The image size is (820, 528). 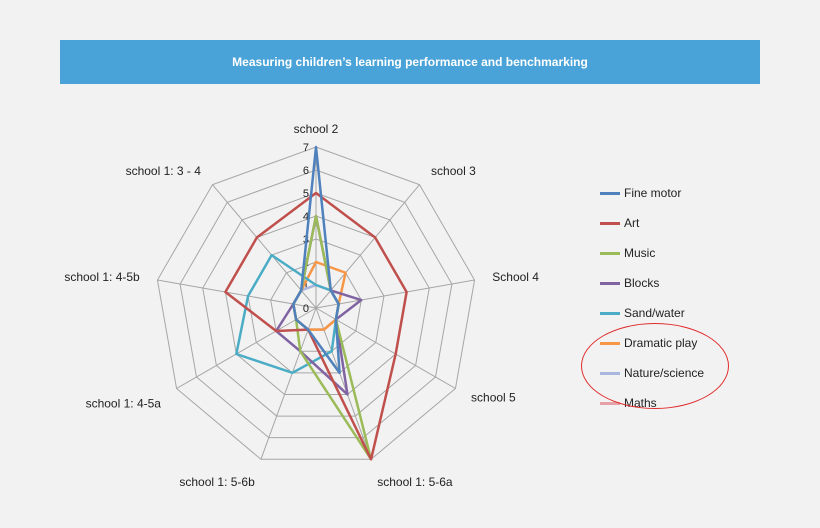 What do you see at coordinates (632, 223) in the screenshot?
I see `legend-label: Art` at bounding box center [632, 223].